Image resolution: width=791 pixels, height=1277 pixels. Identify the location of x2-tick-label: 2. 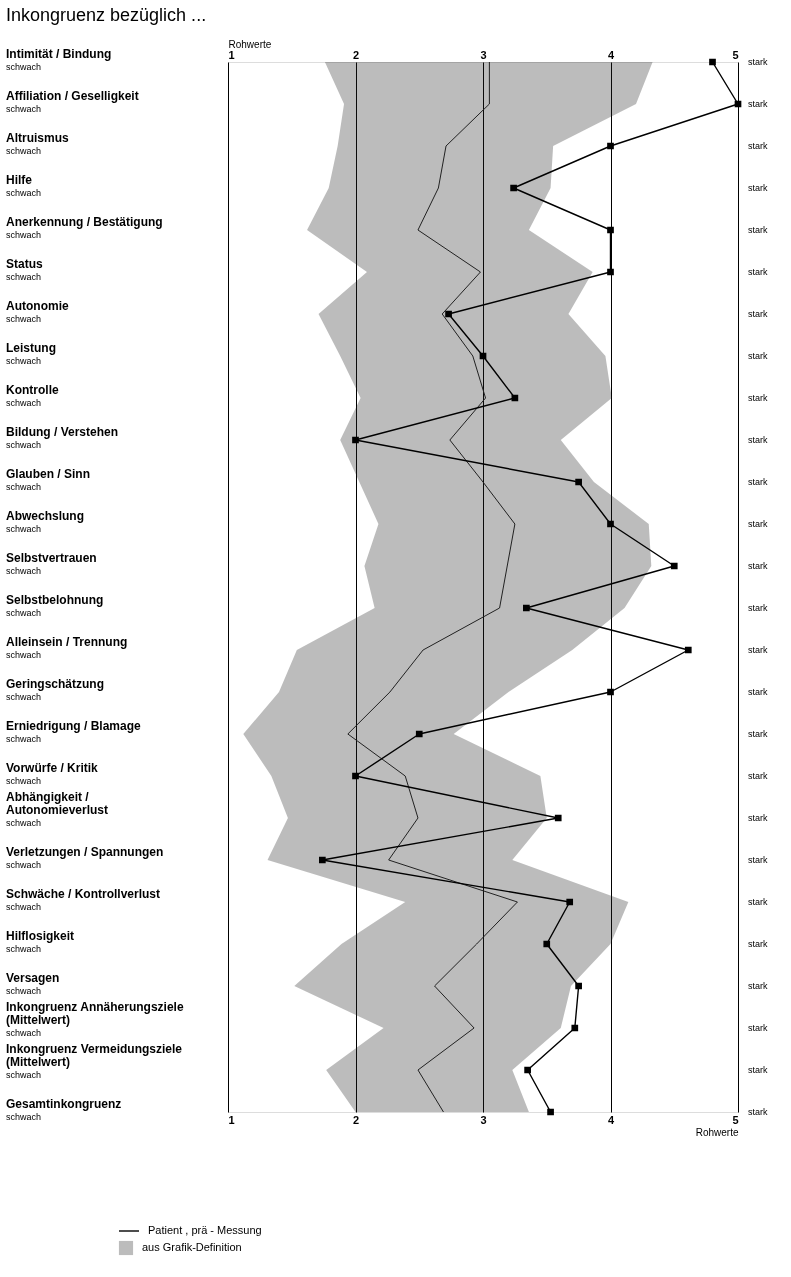
(356, 54).